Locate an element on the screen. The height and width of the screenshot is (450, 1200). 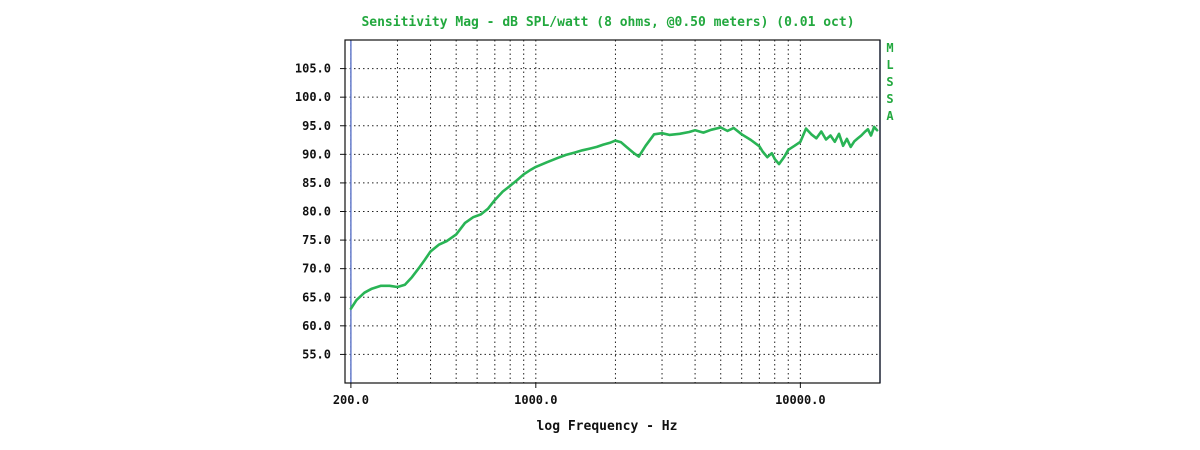
y-tick-label: 105.0 is located at coordinates (313, 69).